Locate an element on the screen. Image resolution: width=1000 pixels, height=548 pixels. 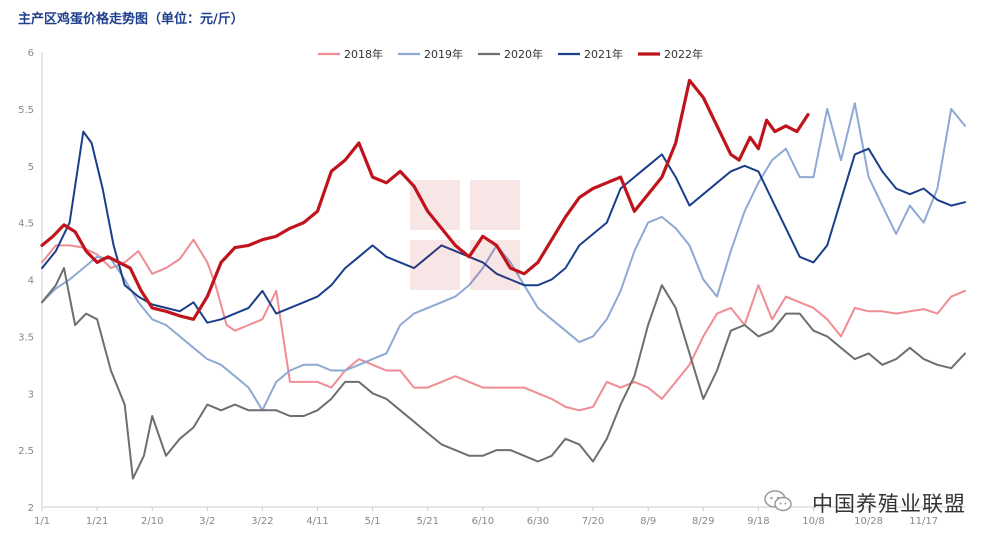
mystee-watermark-logo is located at coordinates (465, 235).